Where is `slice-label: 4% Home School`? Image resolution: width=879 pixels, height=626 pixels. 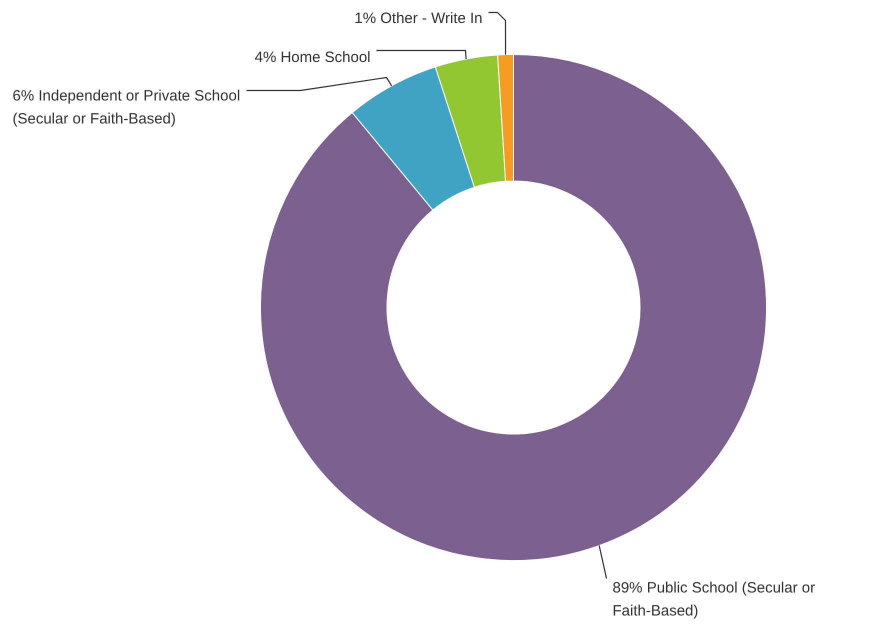
slice-label: 4% Home School is located at coordinates (312, 57).